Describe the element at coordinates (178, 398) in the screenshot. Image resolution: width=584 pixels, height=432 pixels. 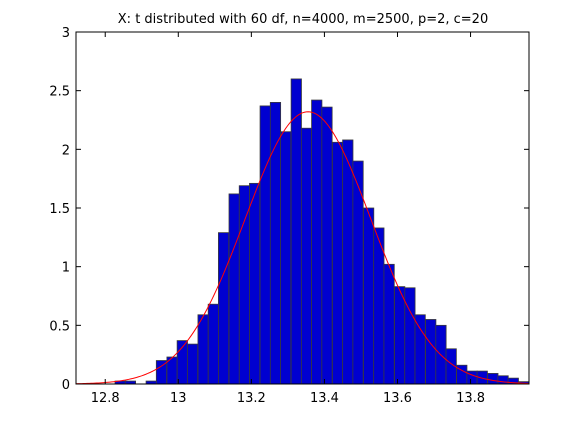
I see `x-tick-label: 13` at that location.